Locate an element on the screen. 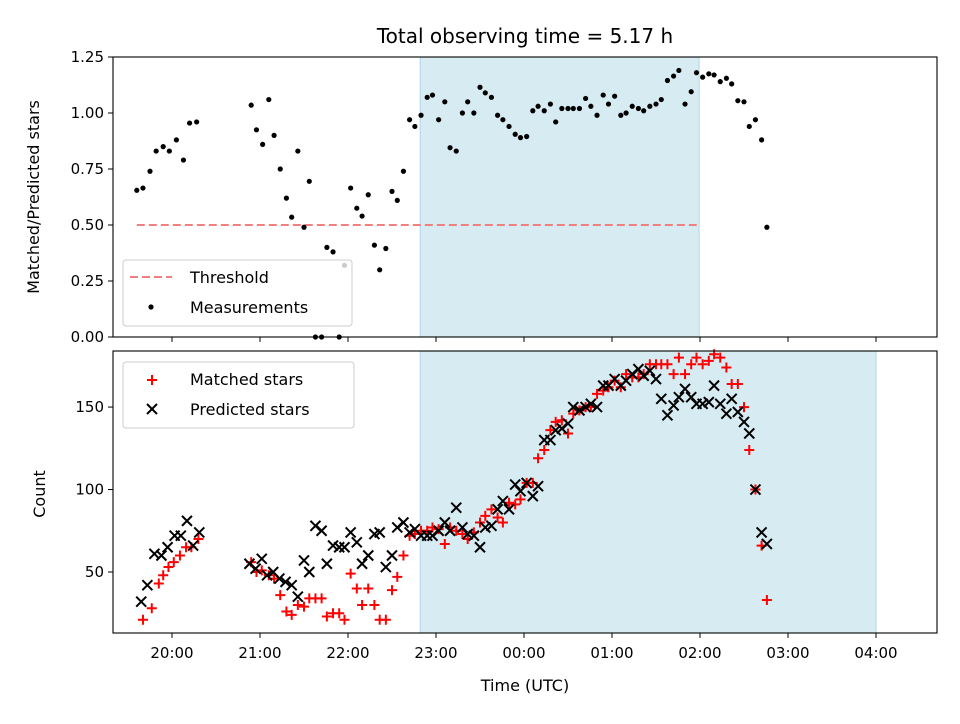 This screenshot has height=724, width=960. y-tick-label: 1.00 is located at coordinates (87, 113).